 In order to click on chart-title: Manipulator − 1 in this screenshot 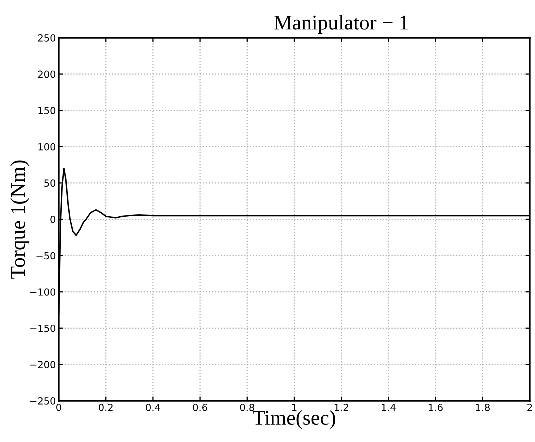, I will do `click(341, 24)`.